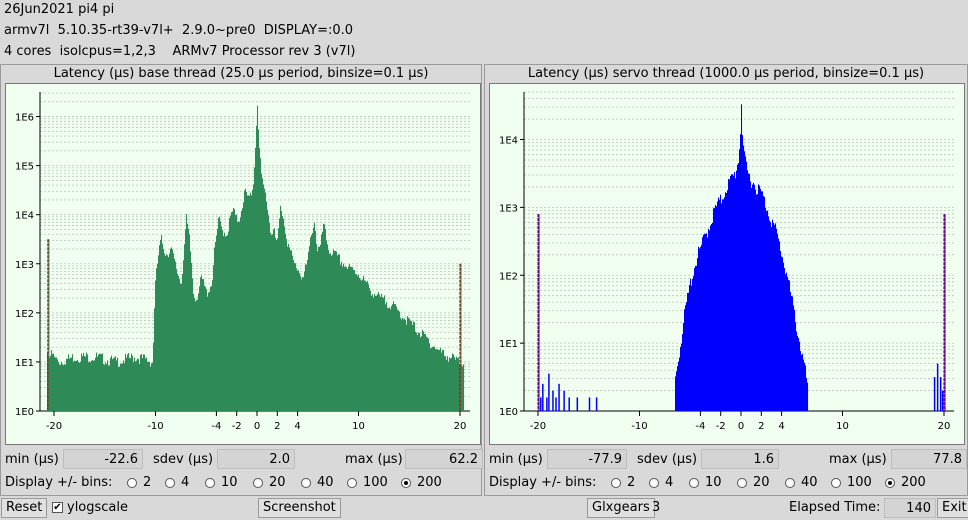 The width and height of the screenshot is (968, 520). I want to click on glxgears-button: Glxgears, so click(621, 508).